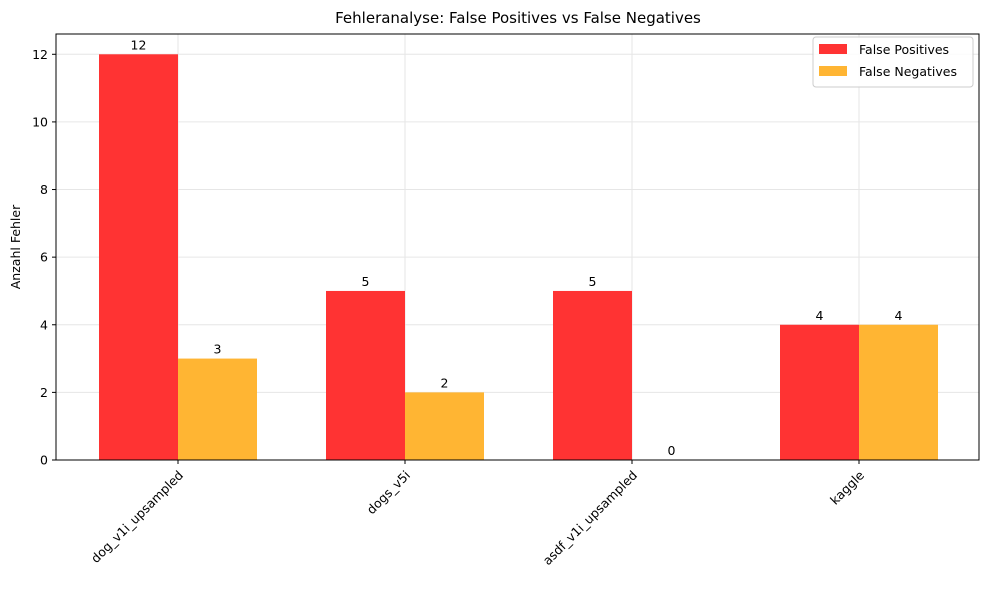  I want to click on bar-value-label: 3, so click(218, 349).